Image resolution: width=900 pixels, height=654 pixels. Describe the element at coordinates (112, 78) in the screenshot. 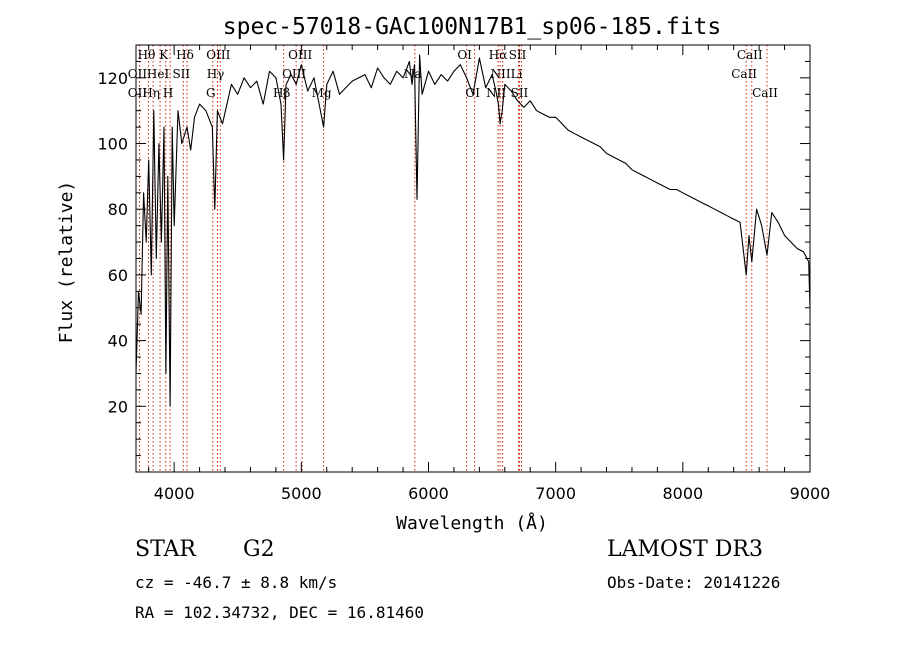

I see `y-tick-label: 120` at that location.